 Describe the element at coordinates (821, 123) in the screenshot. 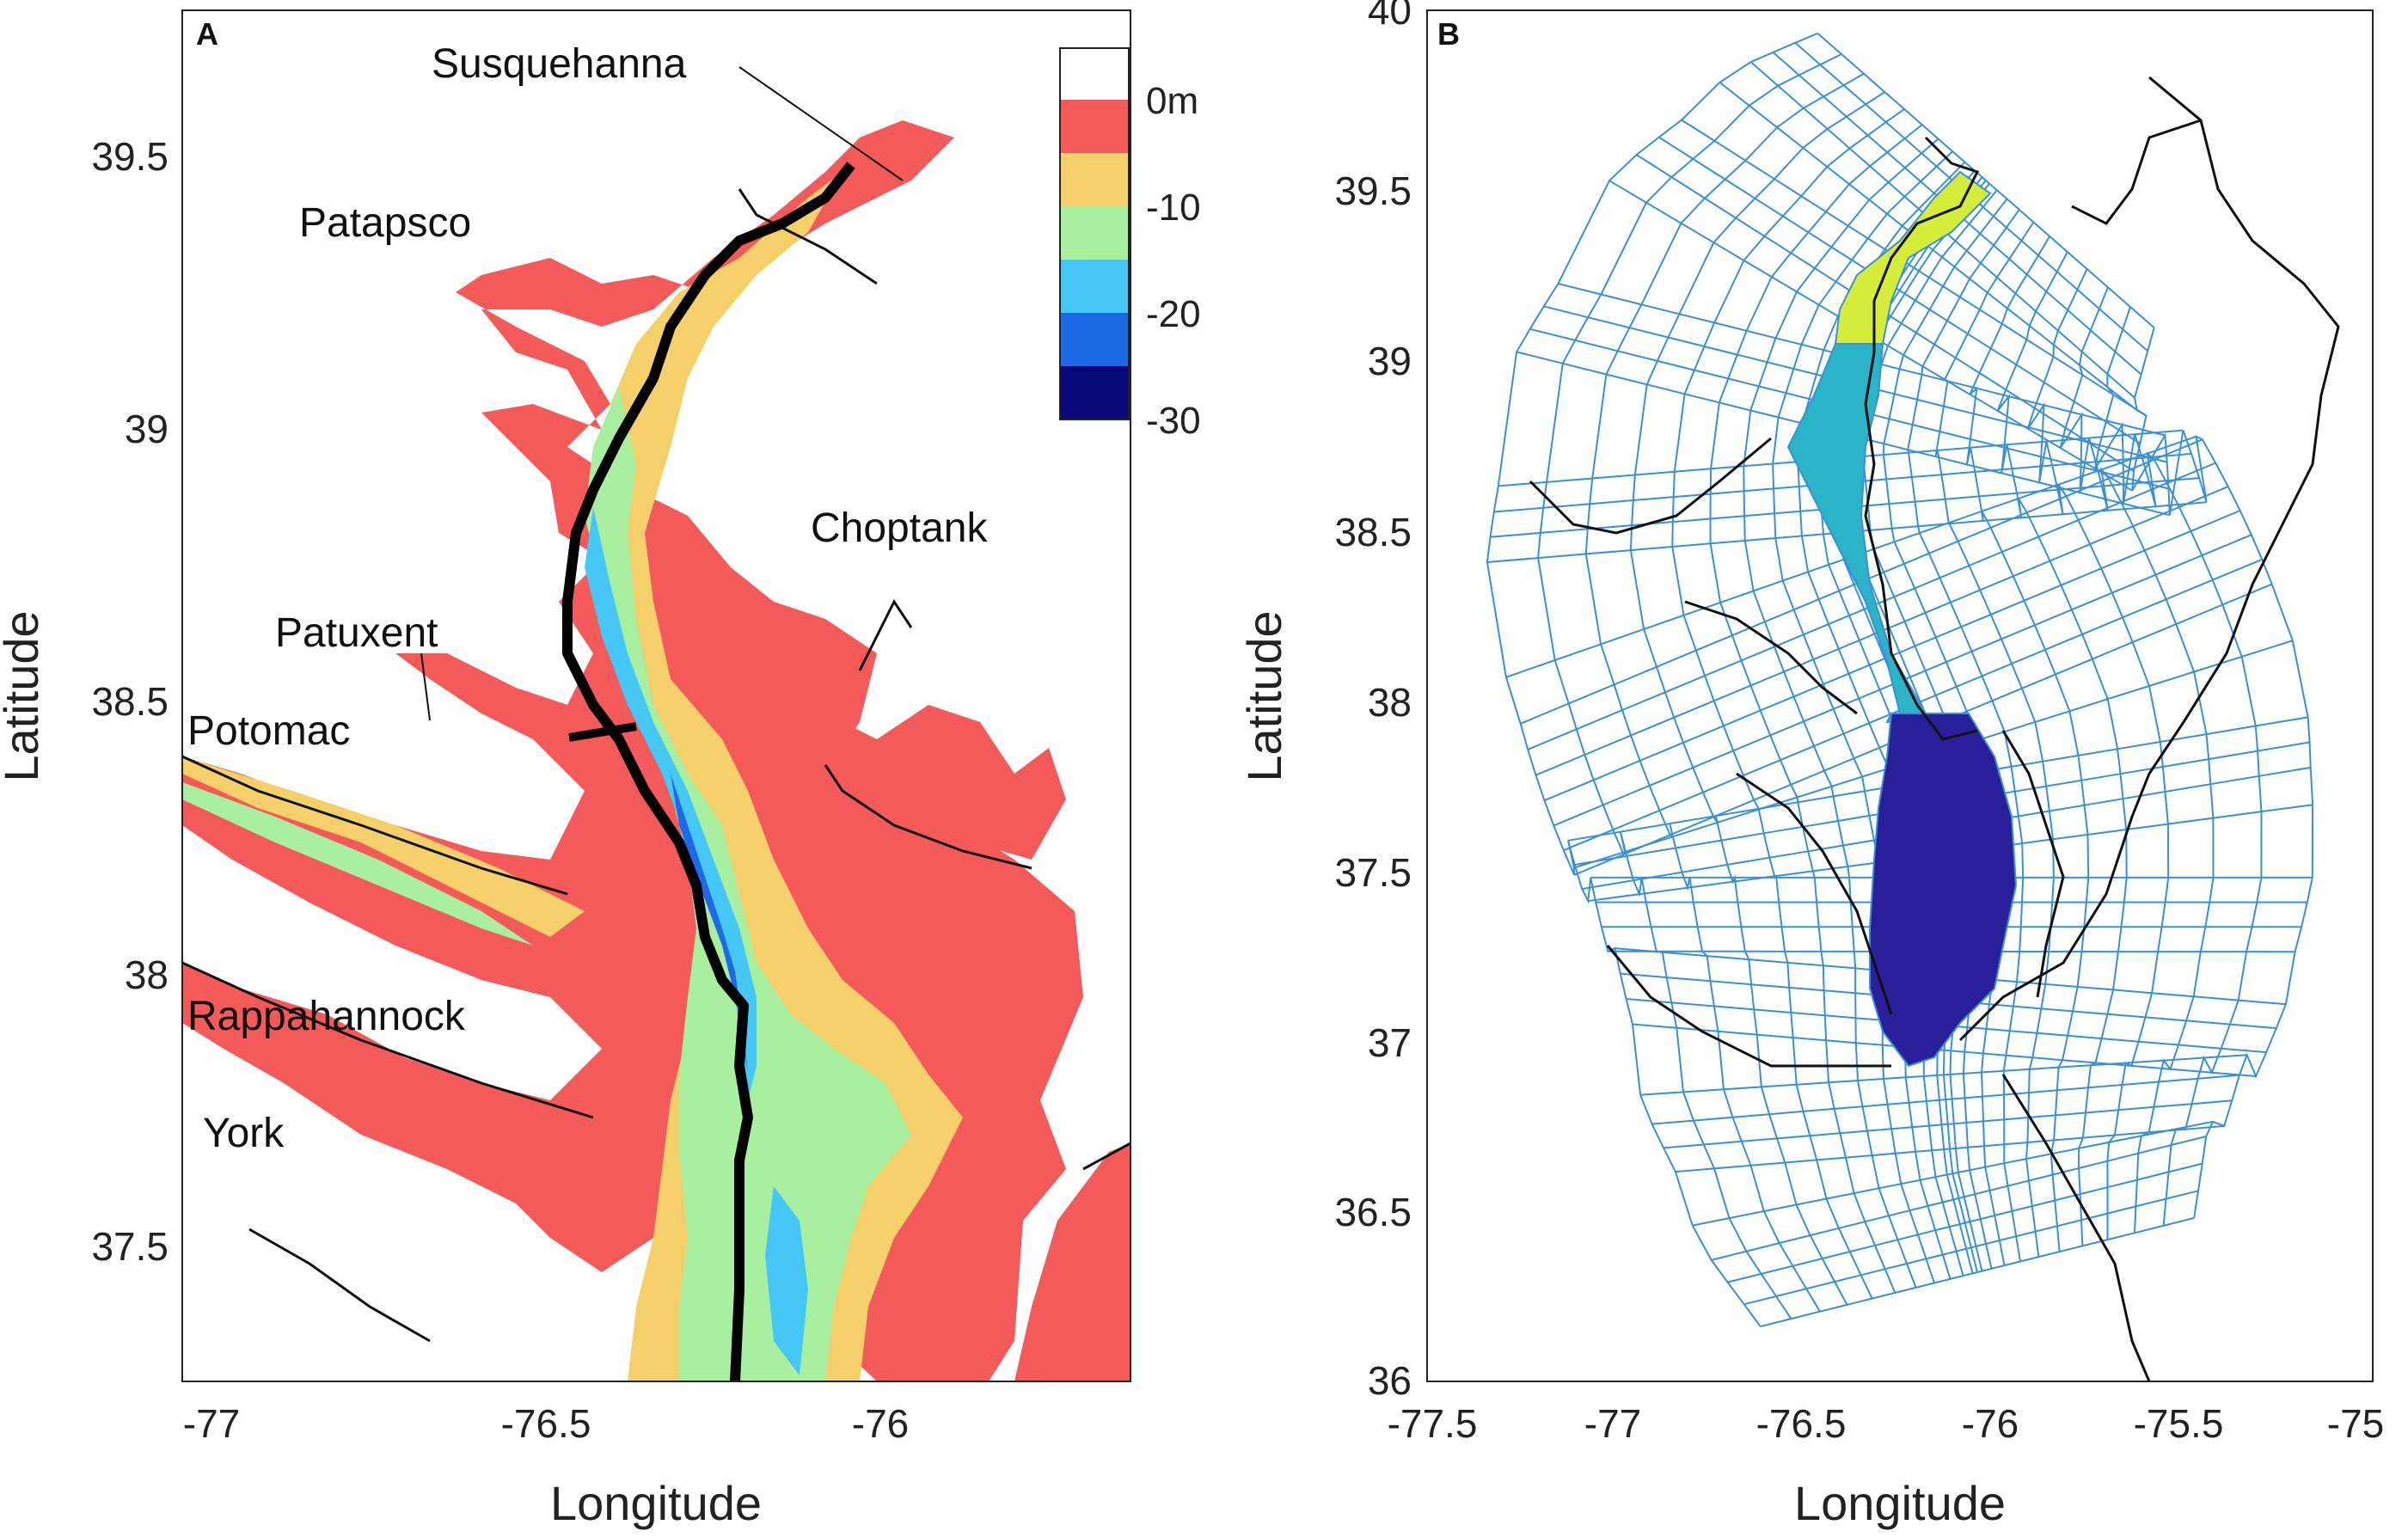

I see `susquehanna-leader` at that location.